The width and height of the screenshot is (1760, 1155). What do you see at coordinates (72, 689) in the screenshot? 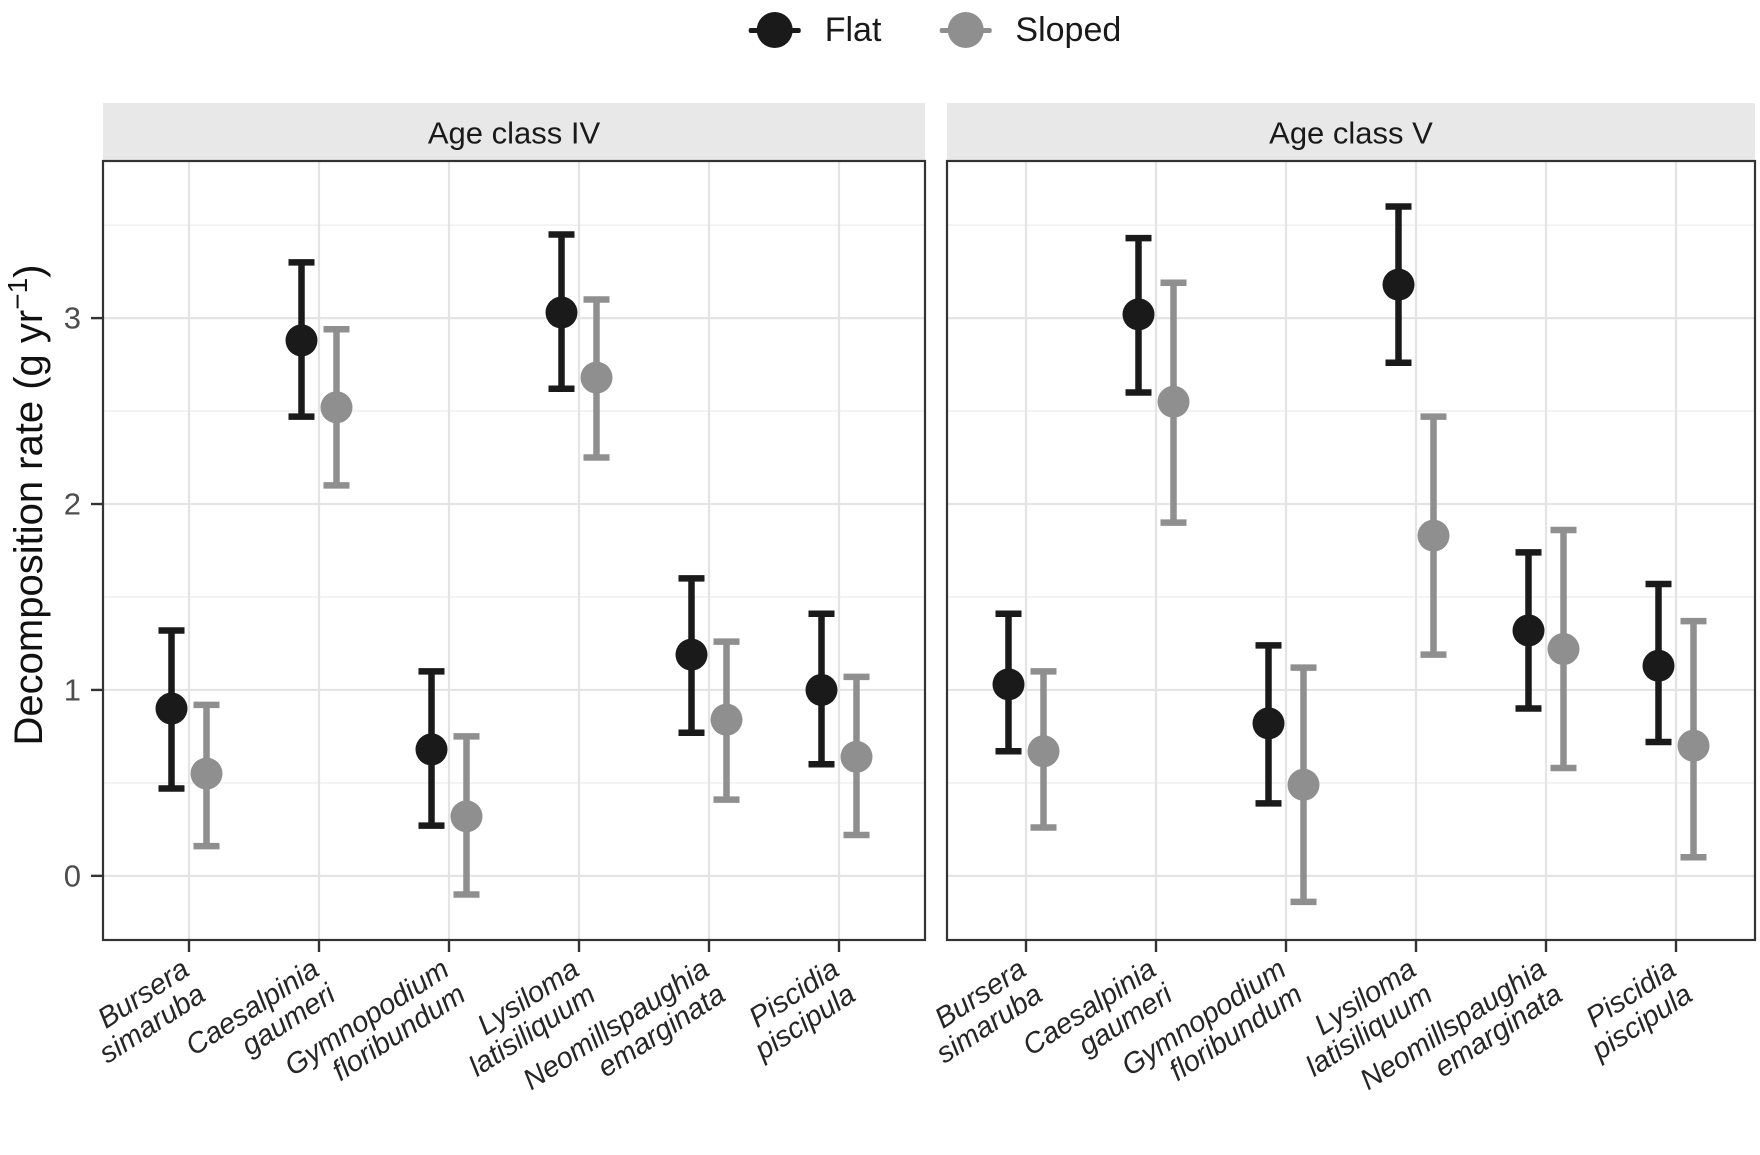
I see `y-tick-label: 1` at bounding box center [72, 689].